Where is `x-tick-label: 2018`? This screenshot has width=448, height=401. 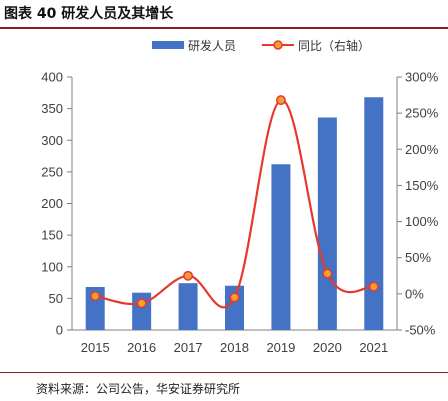
x-tick-label: 2018 is located at coordinates (234, 347).